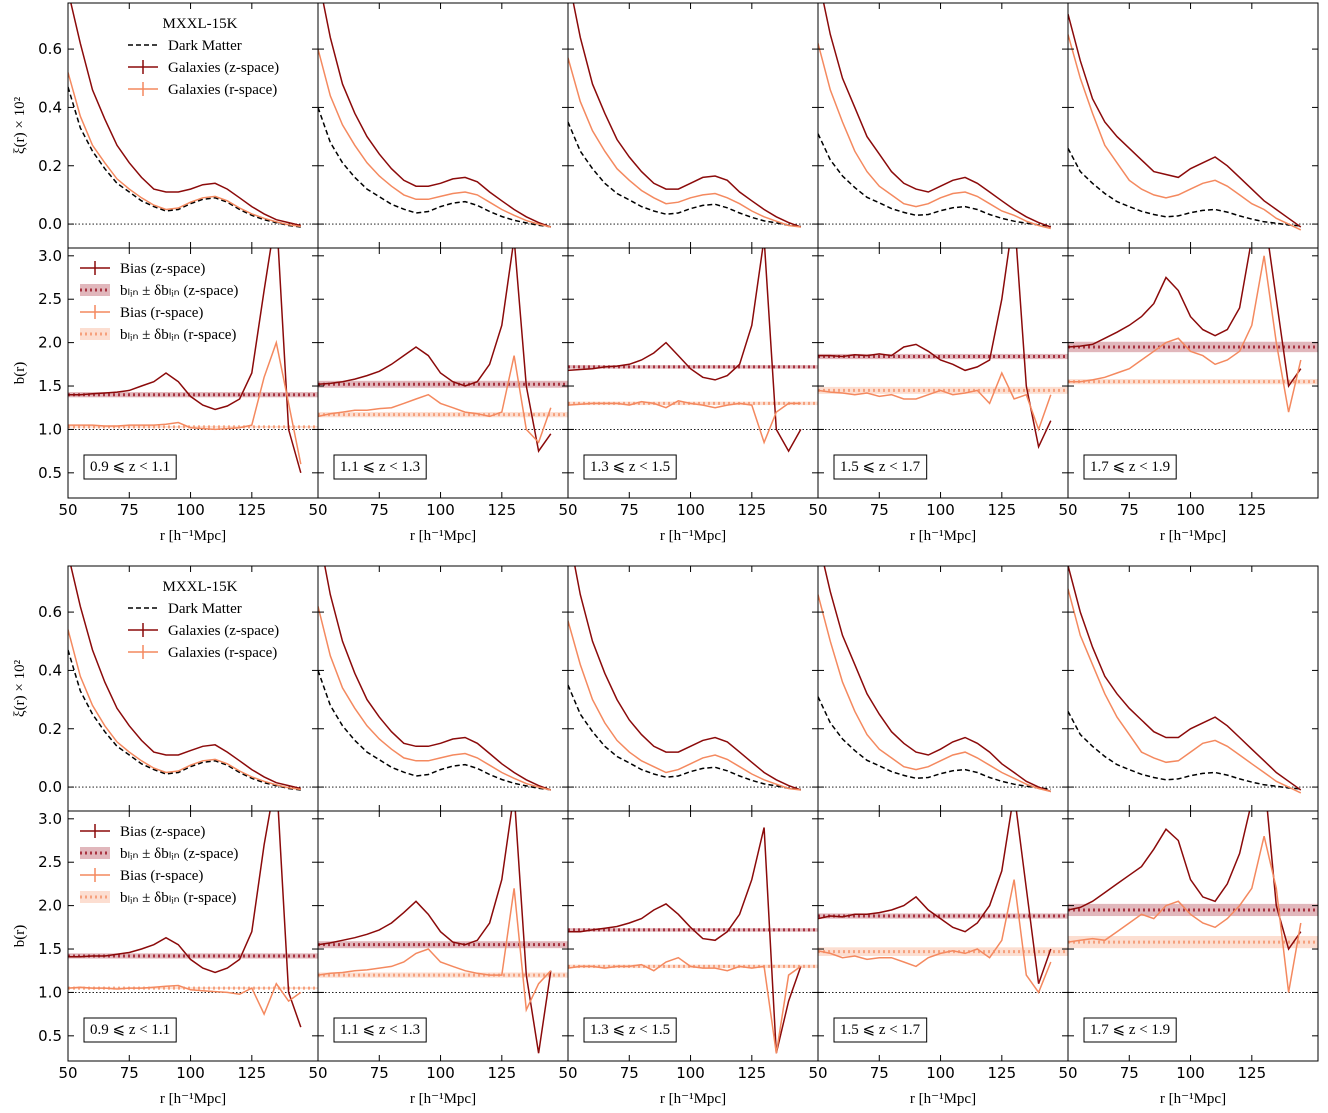 The width and height of the screenshot is (1328, 1113). Describe the element at coordinates (20, 688) in the screenshot. I see `y-axis-label: ξ(r) × 10²` at that location.